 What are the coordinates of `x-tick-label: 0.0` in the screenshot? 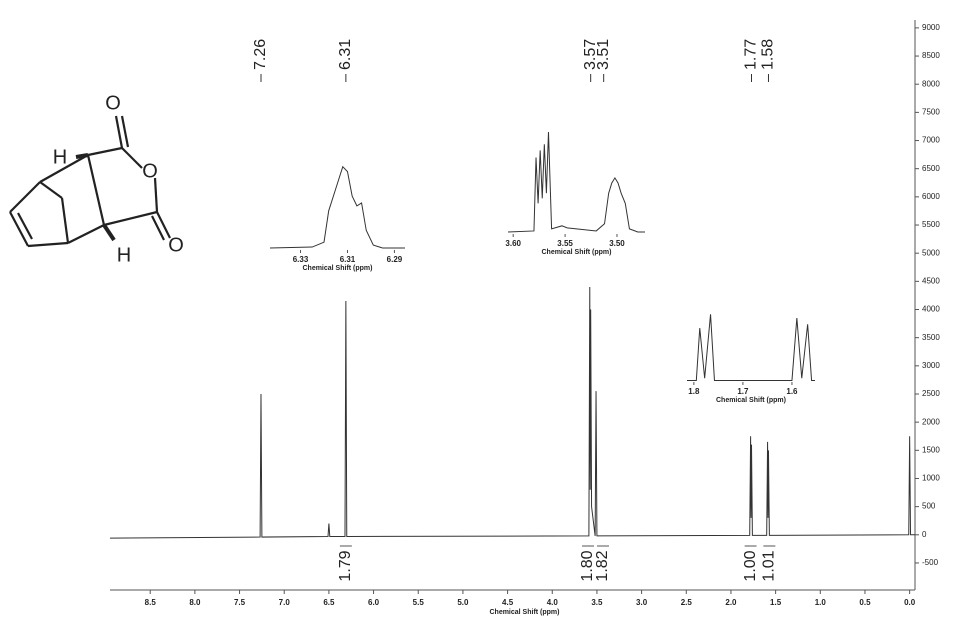 It's located at (910, 602).